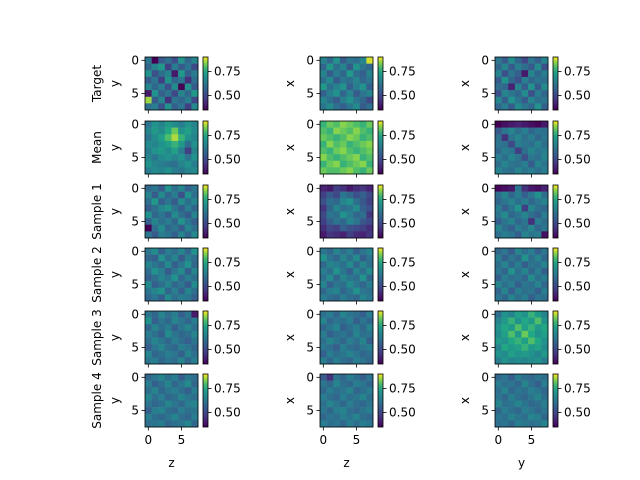 The height and width of the screenshot is (480, 640). Describe the element at coordinates (465, 211) in the screenshot. I see `y-axis-label: x` at that location.